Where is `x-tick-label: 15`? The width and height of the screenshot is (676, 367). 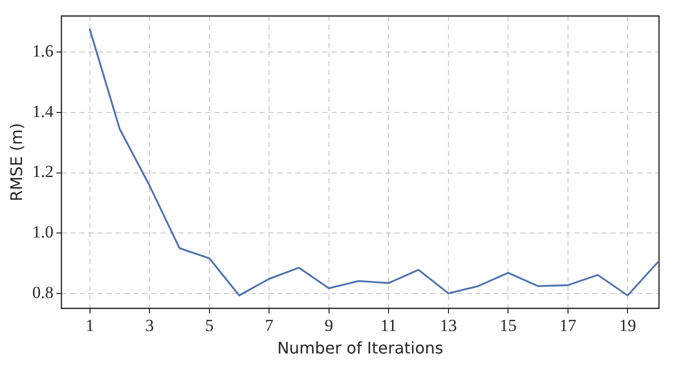
x-tick-label: 15 is located at coordinates (508, 326).